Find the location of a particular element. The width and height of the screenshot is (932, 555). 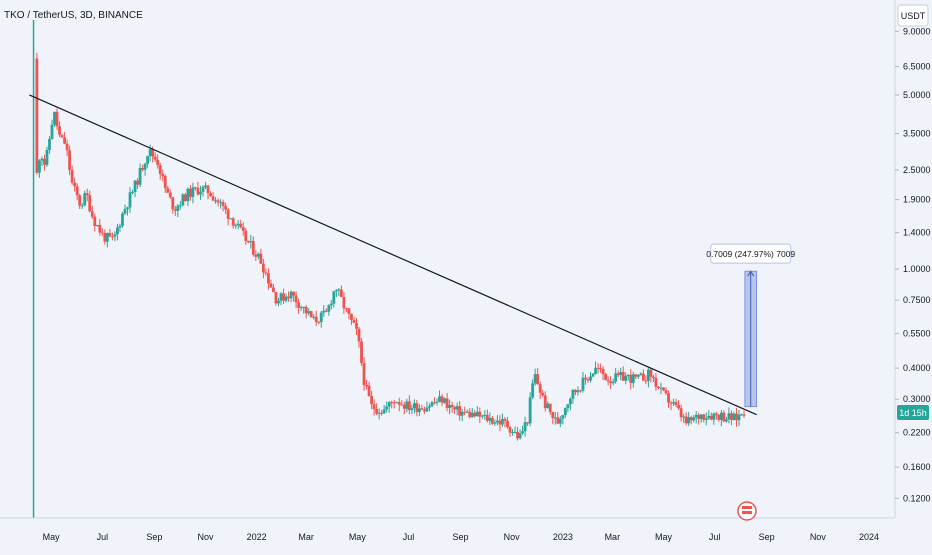

last-price-badge: 1d 15h is located at coordinates (913, 412).